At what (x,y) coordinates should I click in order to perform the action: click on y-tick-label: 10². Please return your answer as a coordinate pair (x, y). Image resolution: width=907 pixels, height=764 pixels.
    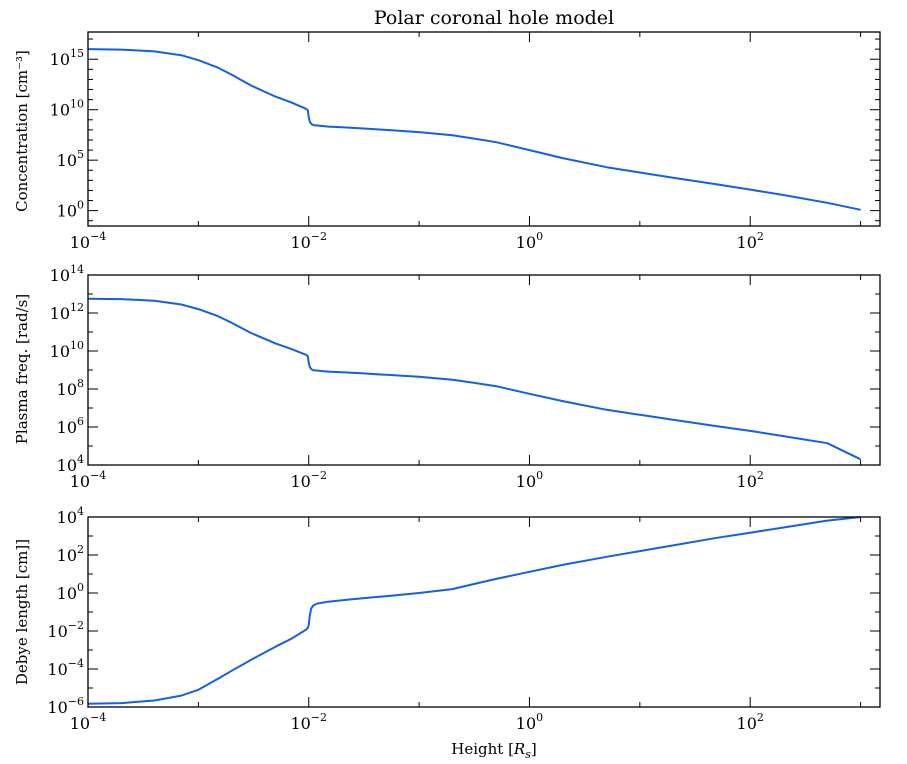
    Looking at the image, I should click on (70, 554).